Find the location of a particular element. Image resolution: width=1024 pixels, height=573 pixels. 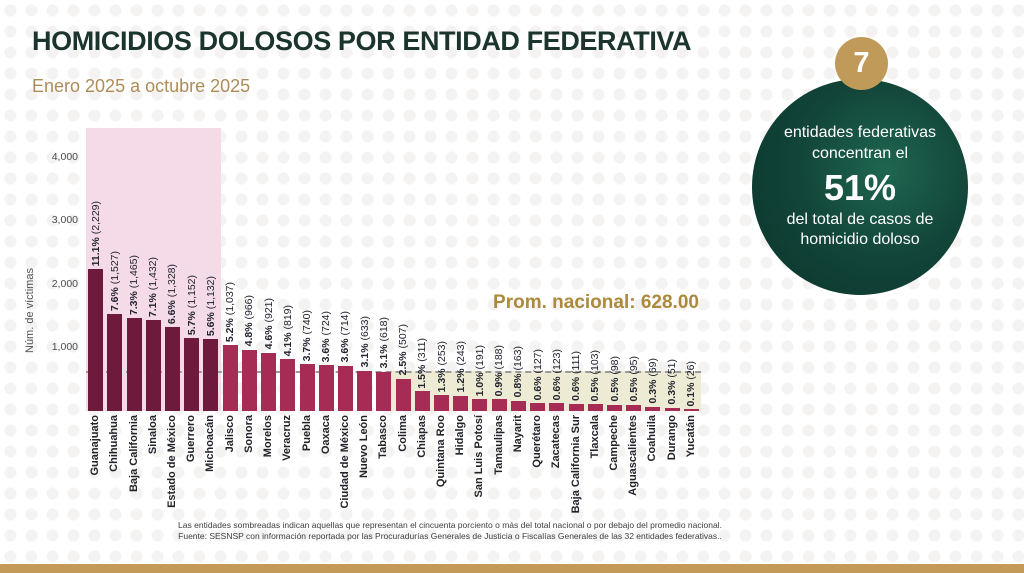

bar-coahuila is located at coordinates (653, 408).